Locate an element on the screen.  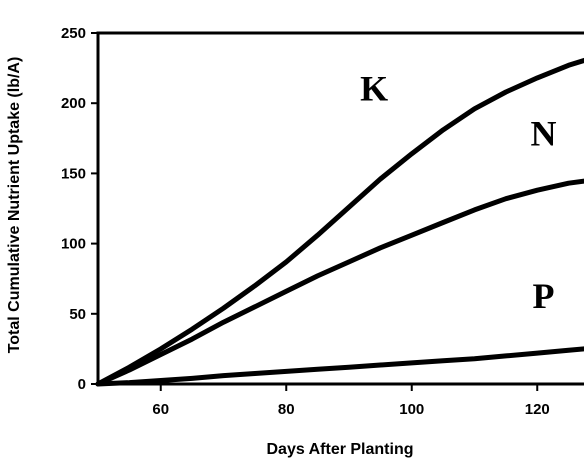
y-tick-label: 150 is located at coordinates (73, 173).